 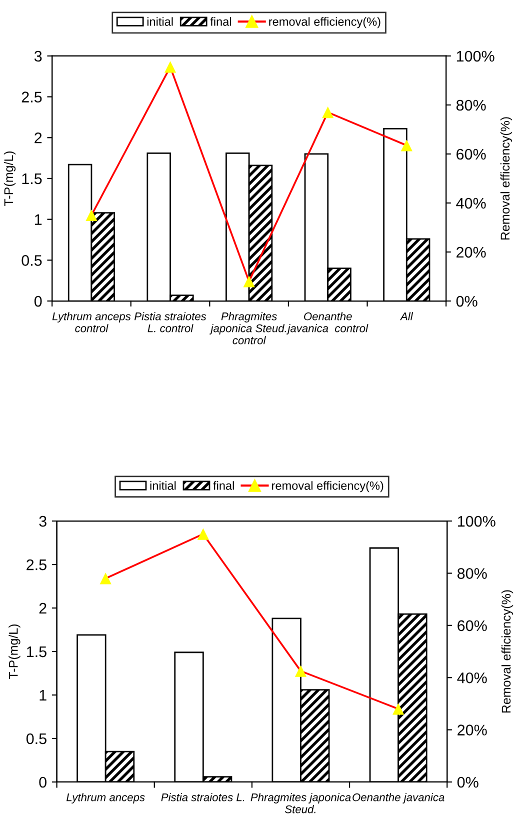 What do you see at coordinates (248, 328) in the screenshot?
I see `x-tick-label: Phragmites japonica Steud. control` at bounding box center [248, 328].